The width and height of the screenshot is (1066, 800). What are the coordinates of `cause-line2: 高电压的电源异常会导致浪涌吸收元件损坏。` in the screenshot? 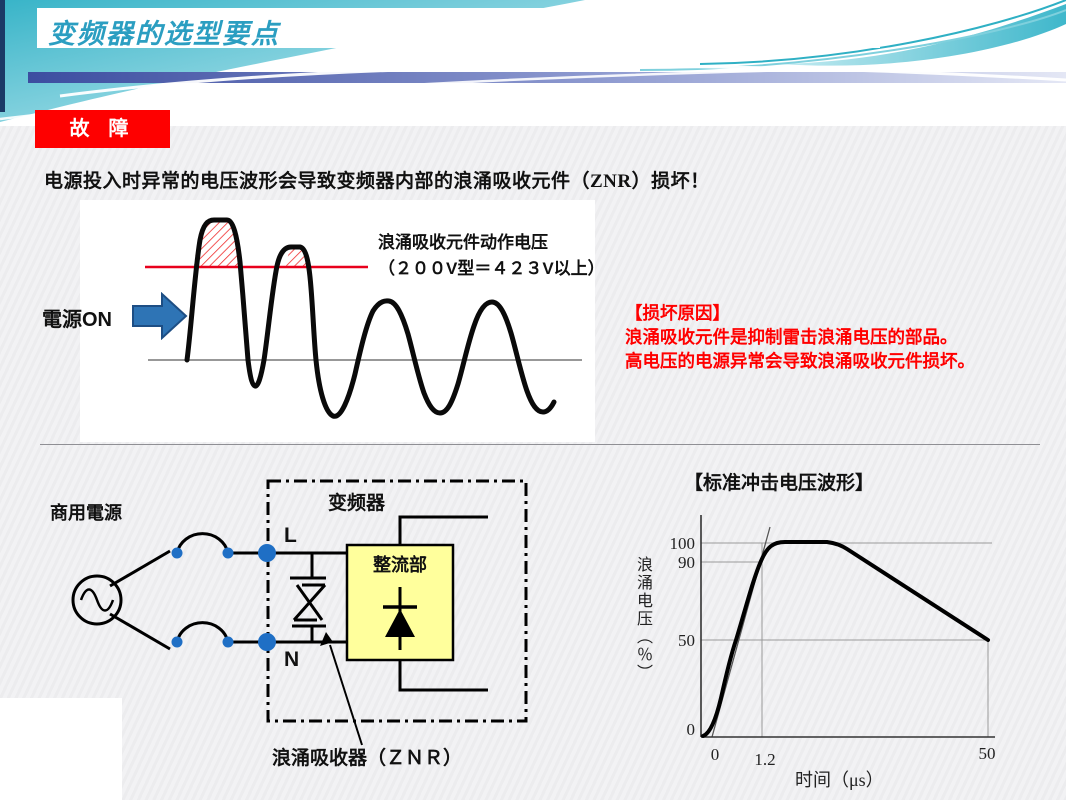 It's located at (800, 361).